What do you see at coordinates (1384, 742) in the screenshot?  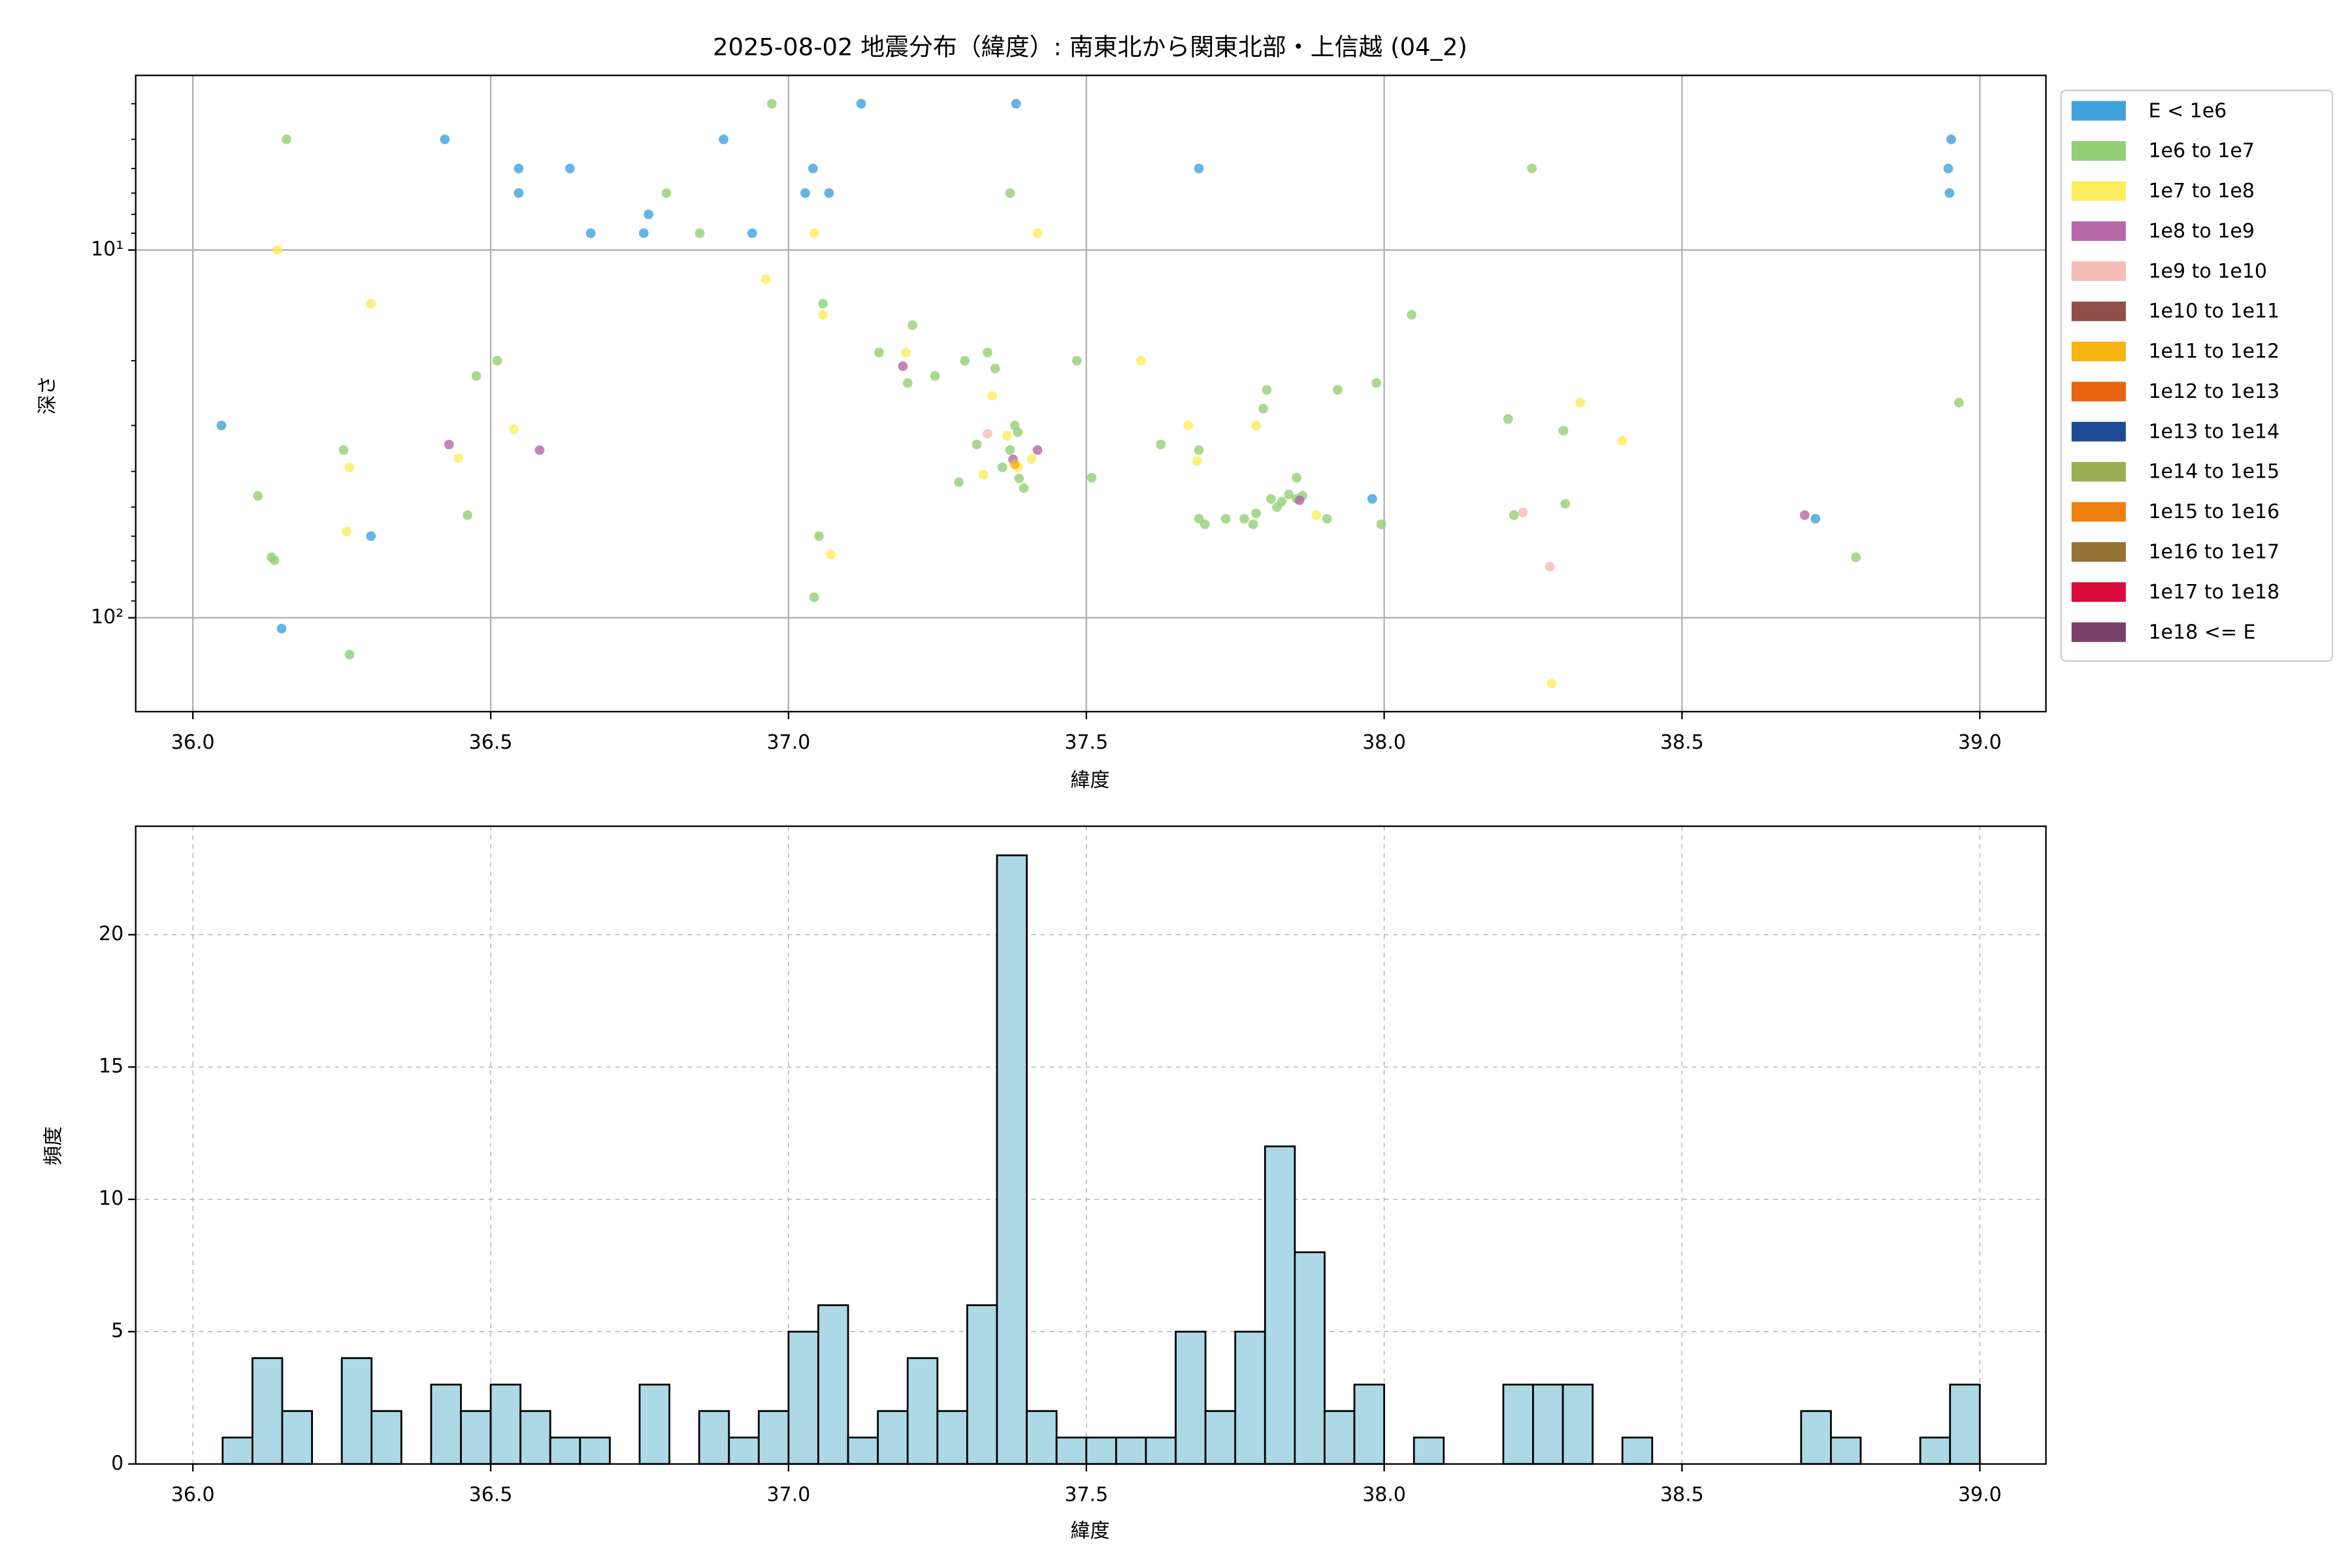 I see `x-tick-label: 38.0` at bounding box center [1384, 742].